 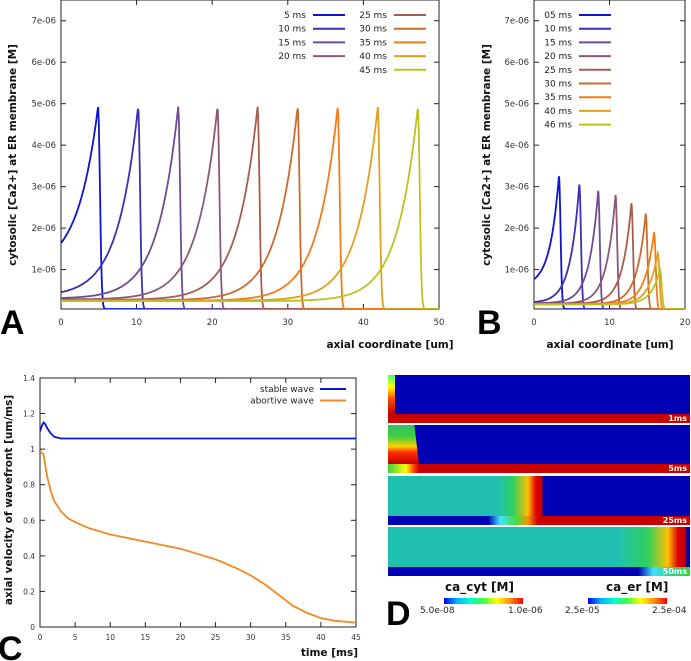 I want to click on series-line-10-ms, so click(x=609, y=246).